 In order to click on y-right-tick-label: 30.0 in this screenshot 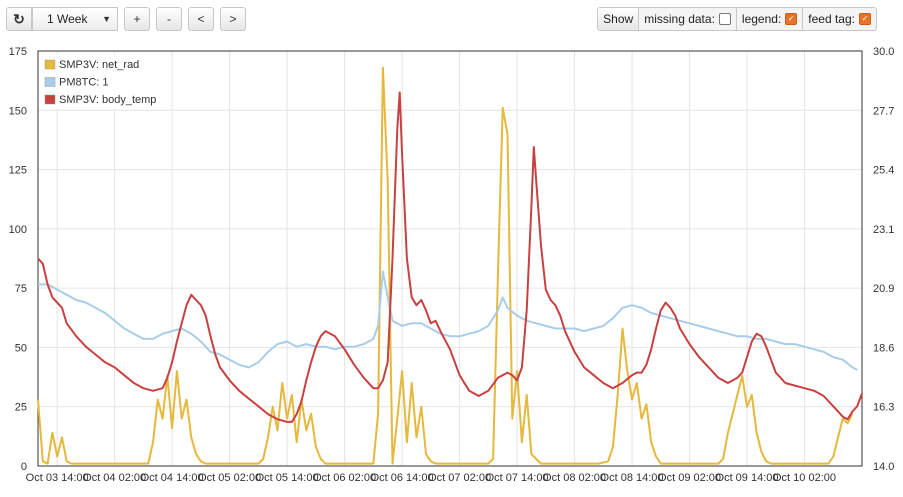, I will do `click(883, 52)`.